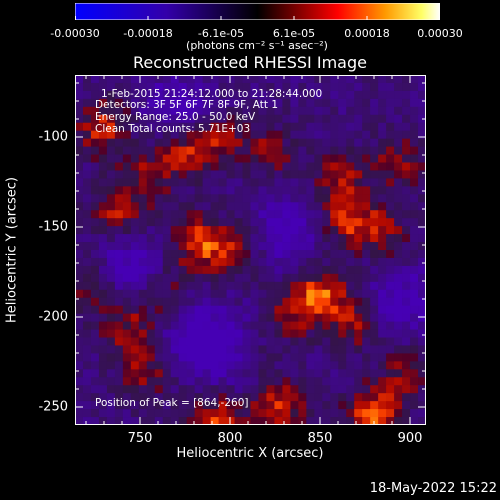 The height and width of the screenshot is (500, 500). What do you see at coordinates (172, 403) in the screenshot?
I see `peak-position-label: Position of Peak = [864,-260]` at bounding box center [172, 403].